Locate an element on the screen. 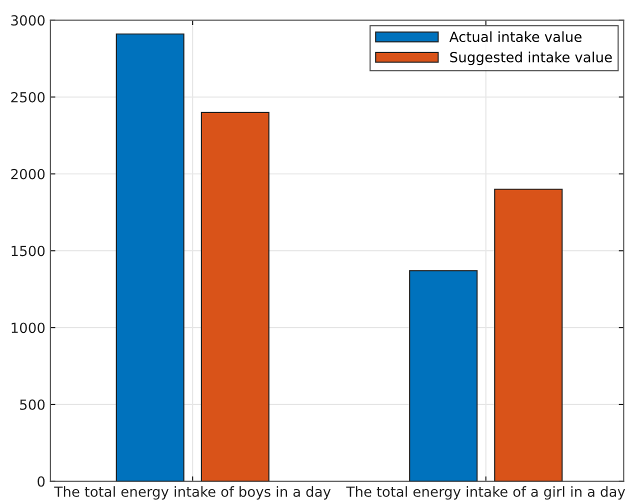  y-tick-label: 1500 is located at coordinates (28, 251).